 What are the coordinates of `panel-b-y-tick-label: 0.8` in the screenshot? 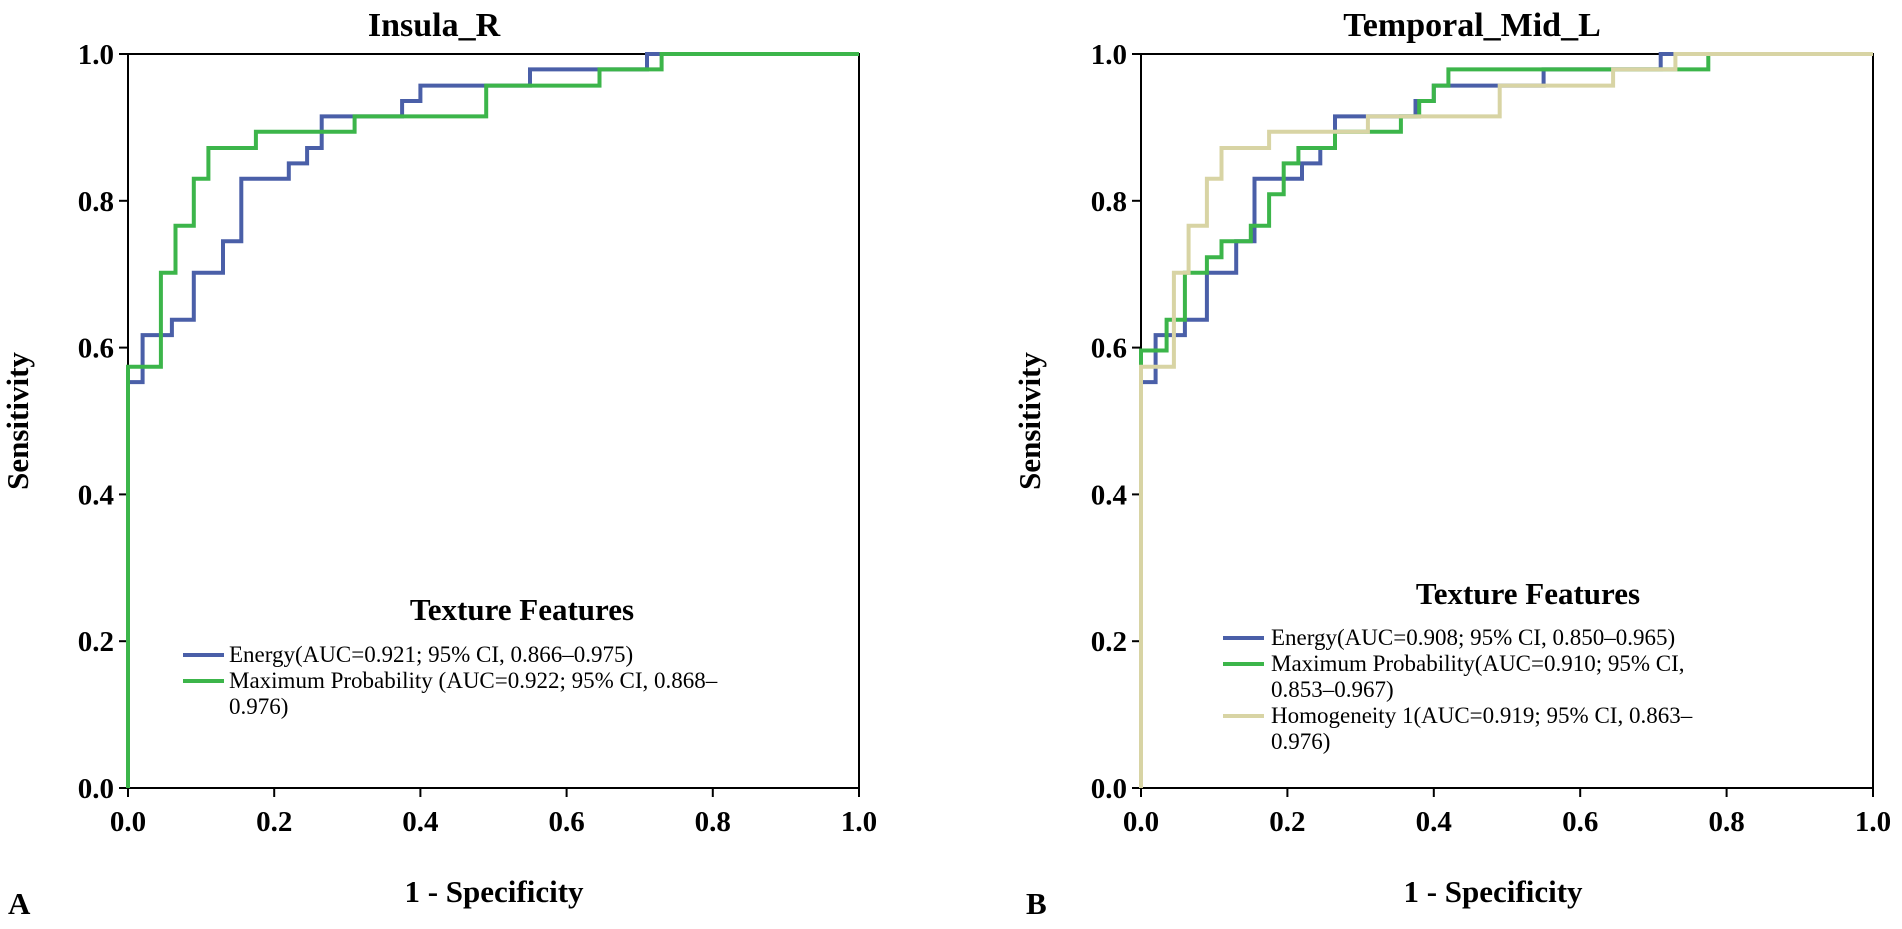 It's located at (1109, 202).